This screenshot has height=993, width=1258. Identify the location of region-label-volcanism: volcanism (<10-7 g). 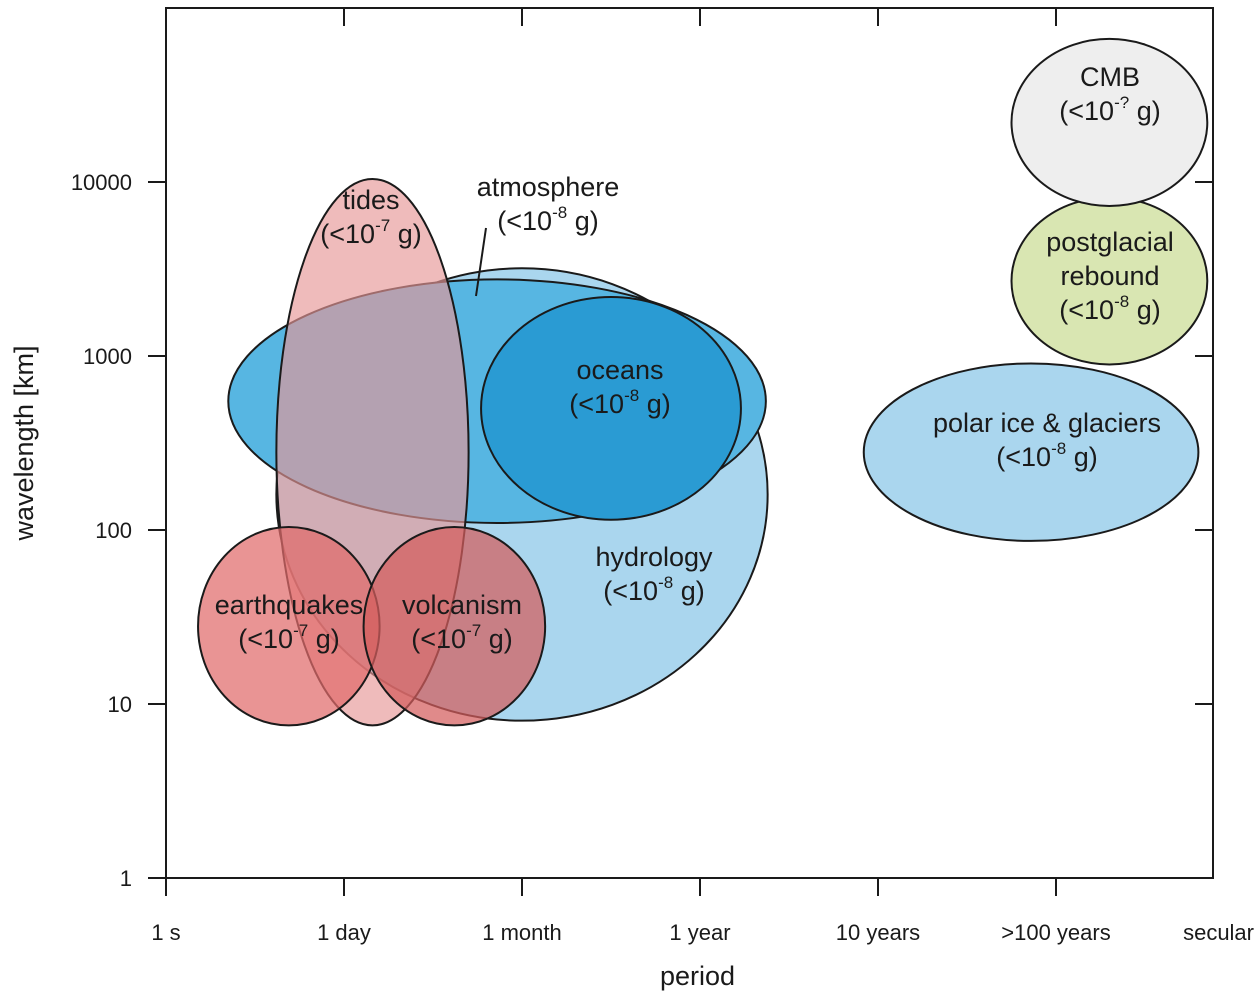
(462, 622).